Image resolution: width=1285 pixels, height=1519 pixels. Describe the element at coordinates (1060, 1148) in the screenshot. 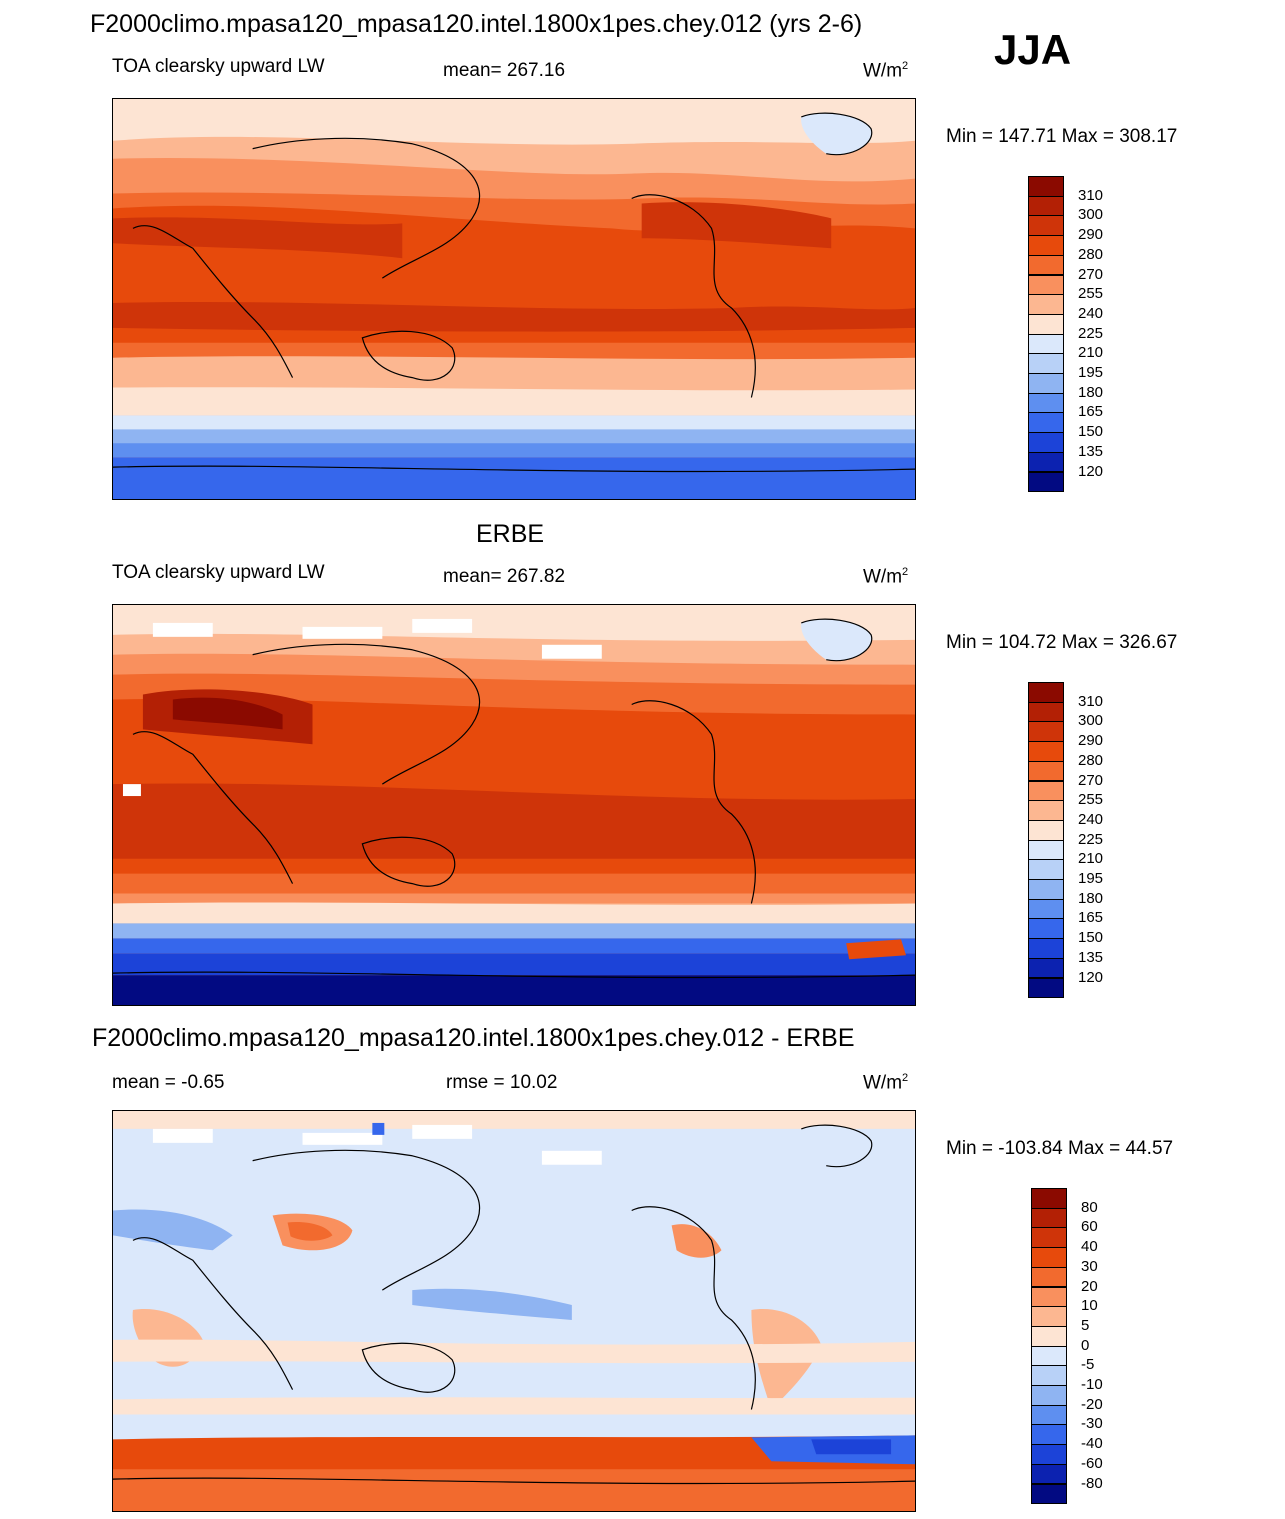

I see `panel3-range: Min = -103.84 Max = 44.57` at that location.